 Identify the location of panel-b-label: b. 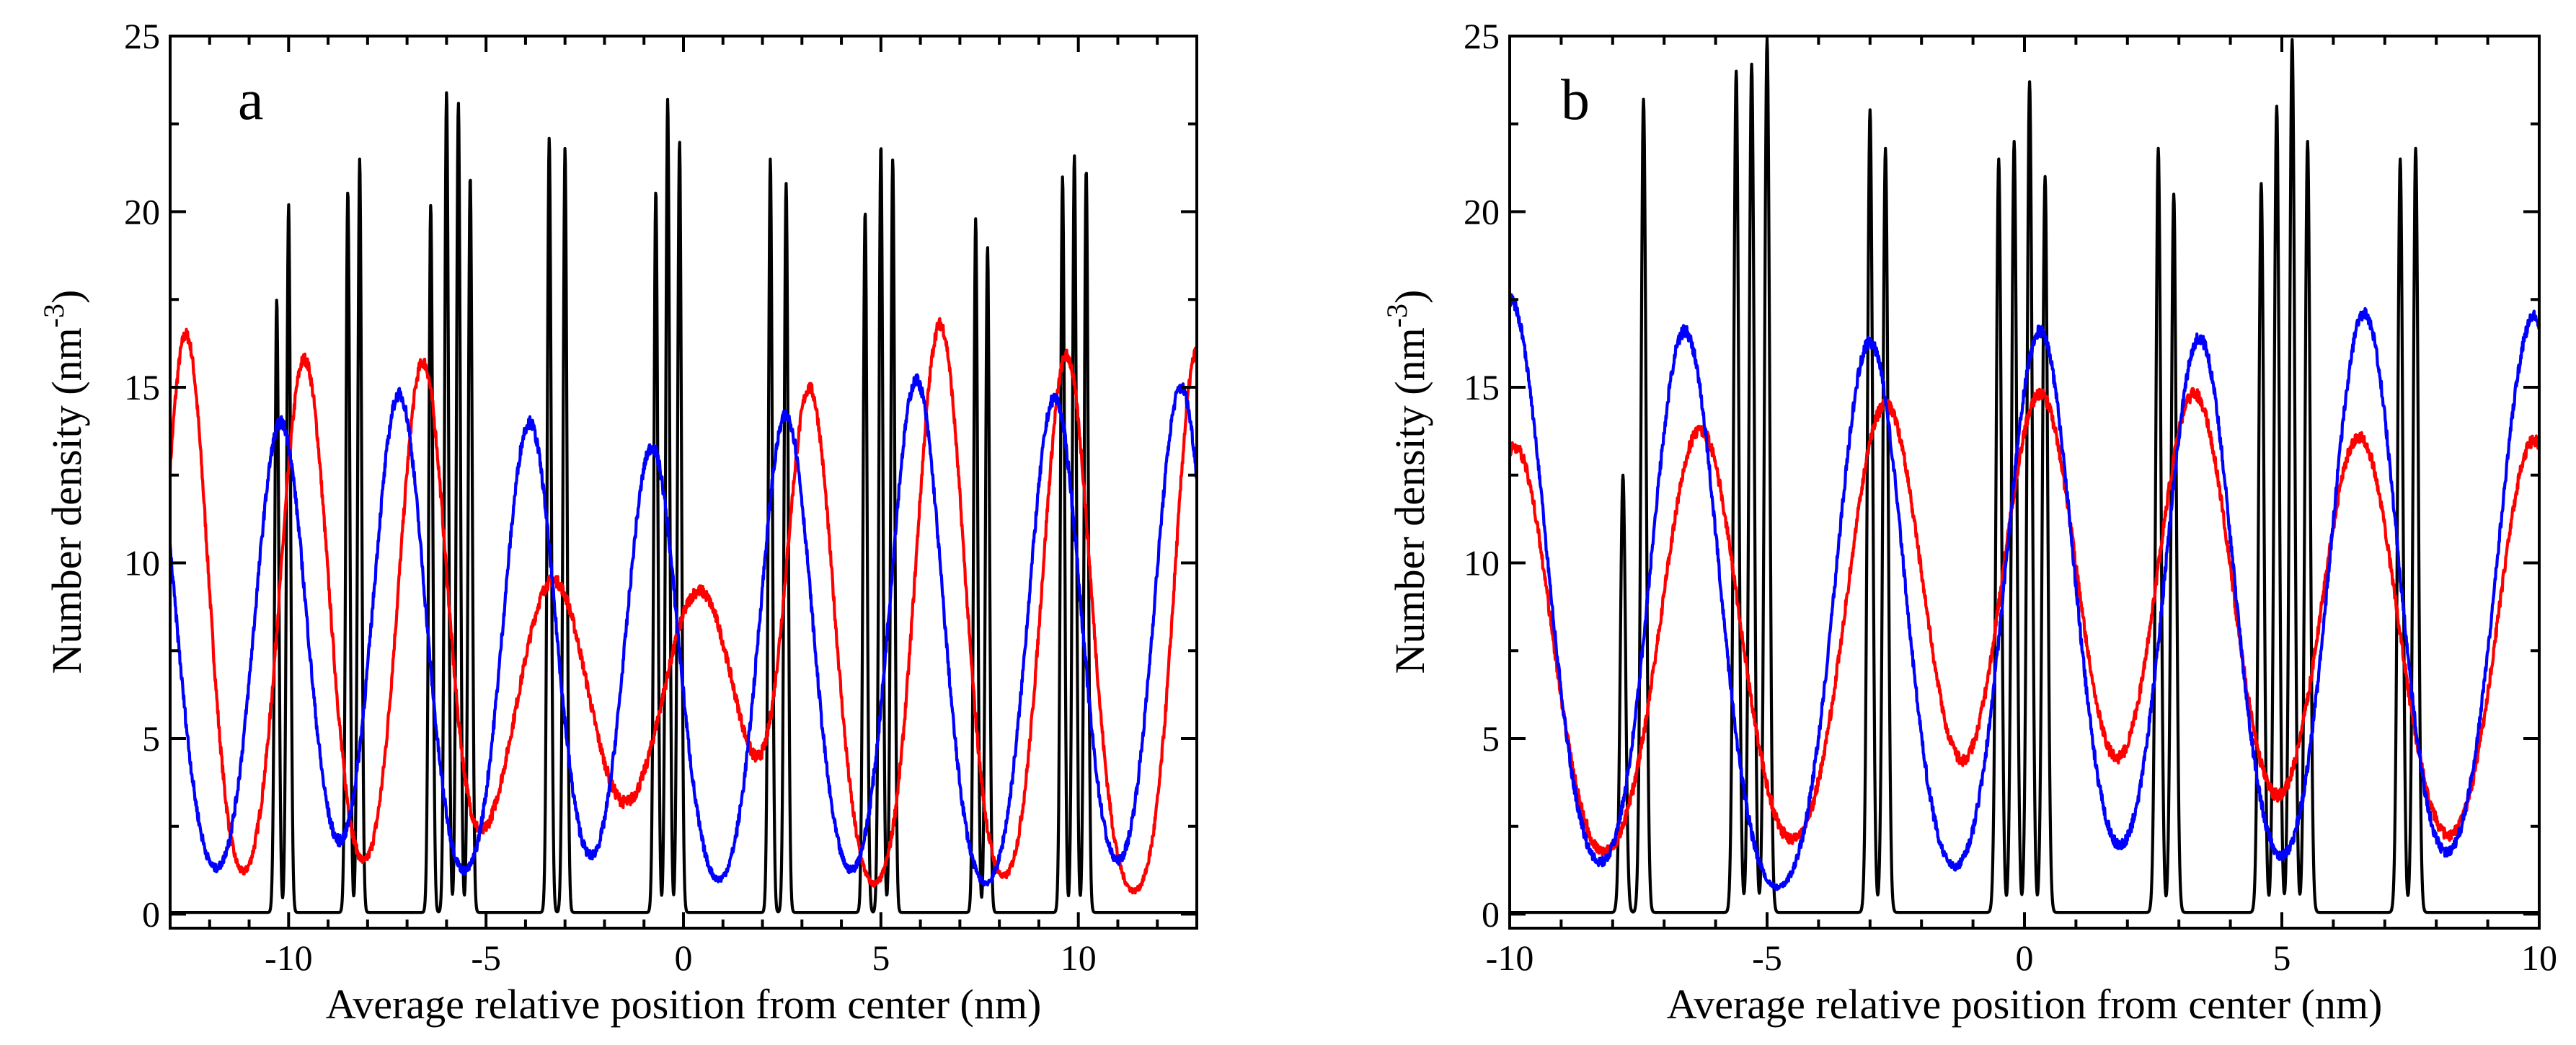
(1575, 100).